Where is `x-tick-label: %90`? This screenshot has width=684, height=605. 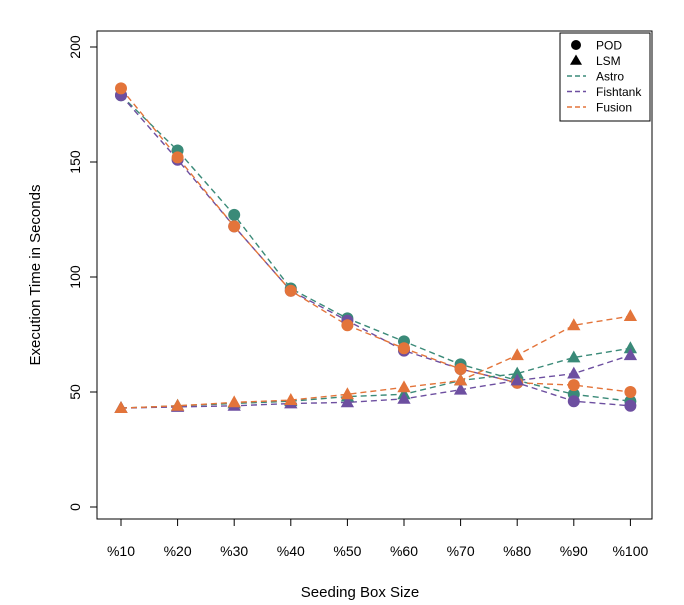
x-tick-label: %90 is located at coordinates (574, 551).